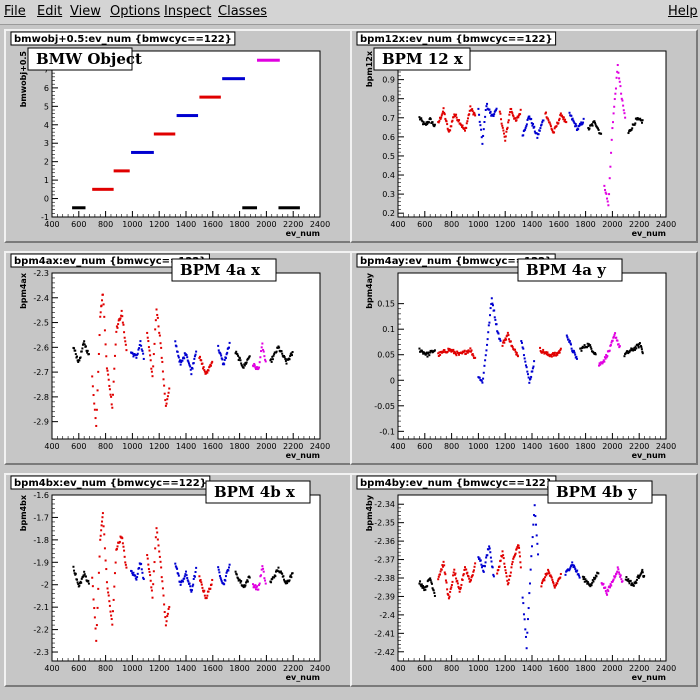  What do you see at coordinates (110, 483) in the screenshot?
I see `plot-title: bpm4bx:ev_num {bmwcyc==122}` at bounding box center [110, 483].